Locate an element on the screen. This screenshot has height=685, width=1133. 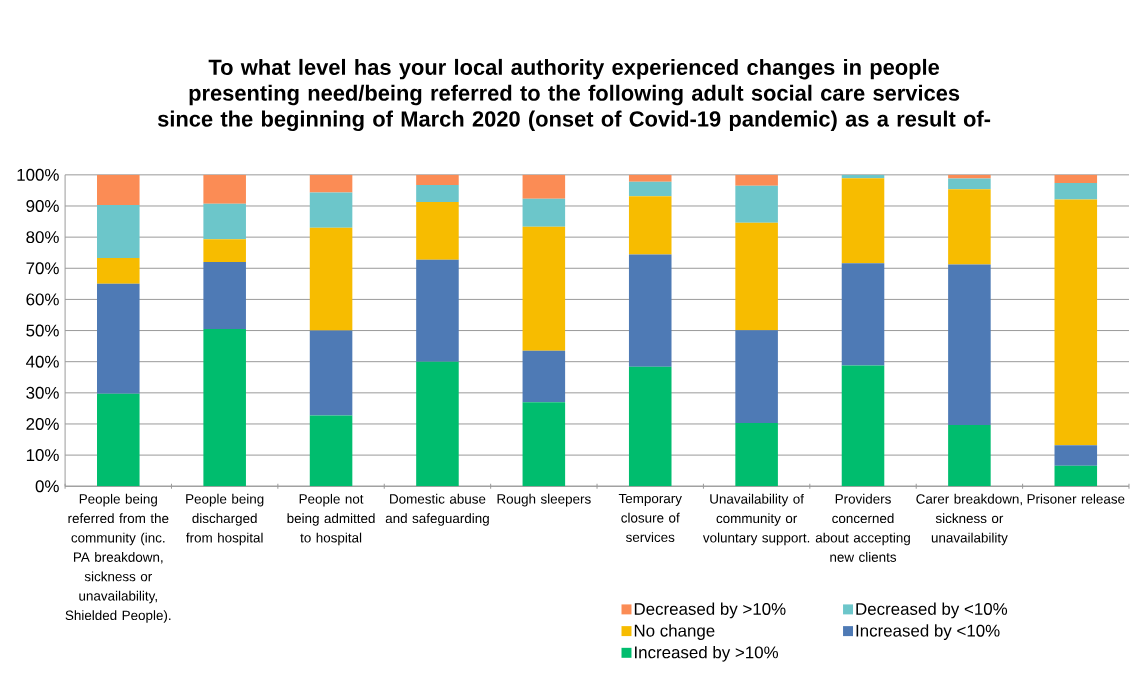
x-tick-label: Unavailability of community or voluntary support. is located at coordinates (756, 519).